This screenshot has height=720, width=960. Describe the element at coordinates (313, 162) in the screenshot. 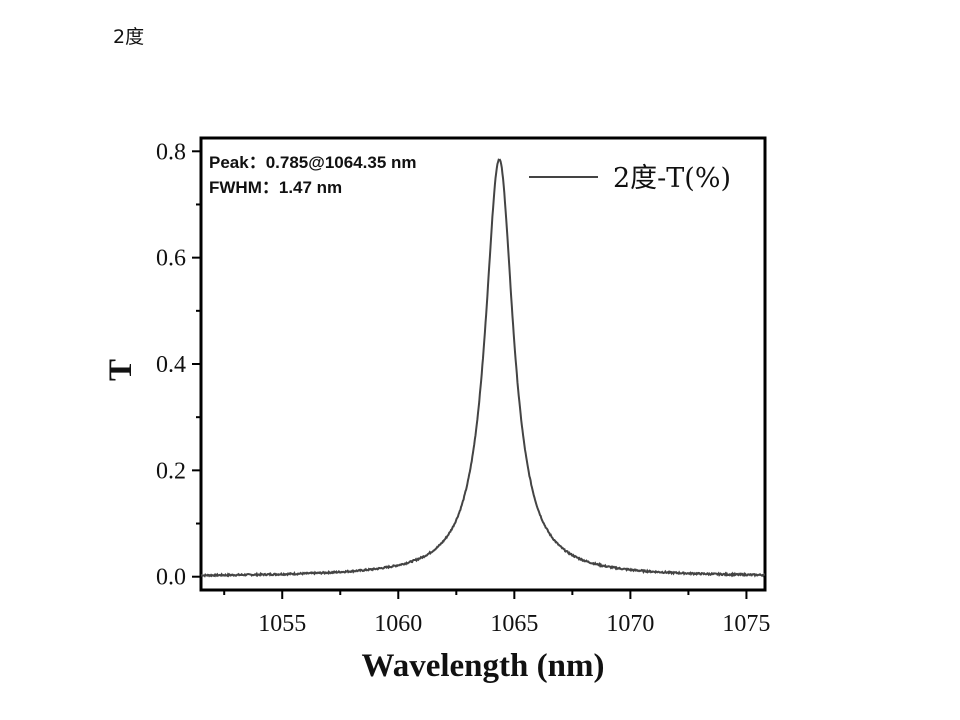

I see `peak-annotation: Peak：0.785@1064.35 nm` at that location.